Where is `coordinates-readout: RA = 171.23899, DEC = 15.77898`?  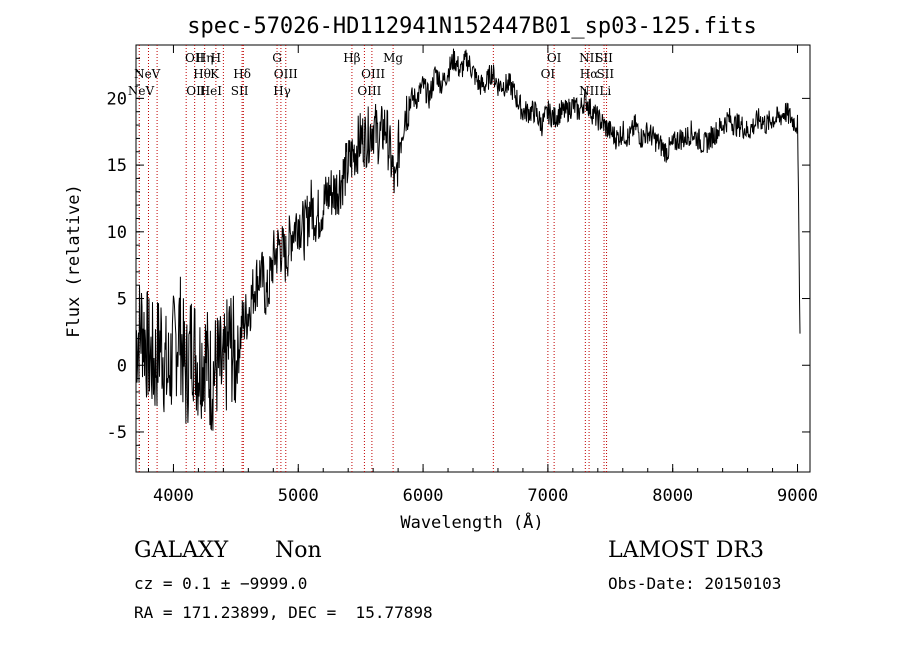 coordinates-readout: RA = 171.23899, DEC = 15.77898 is located at coordinates (283, 612).